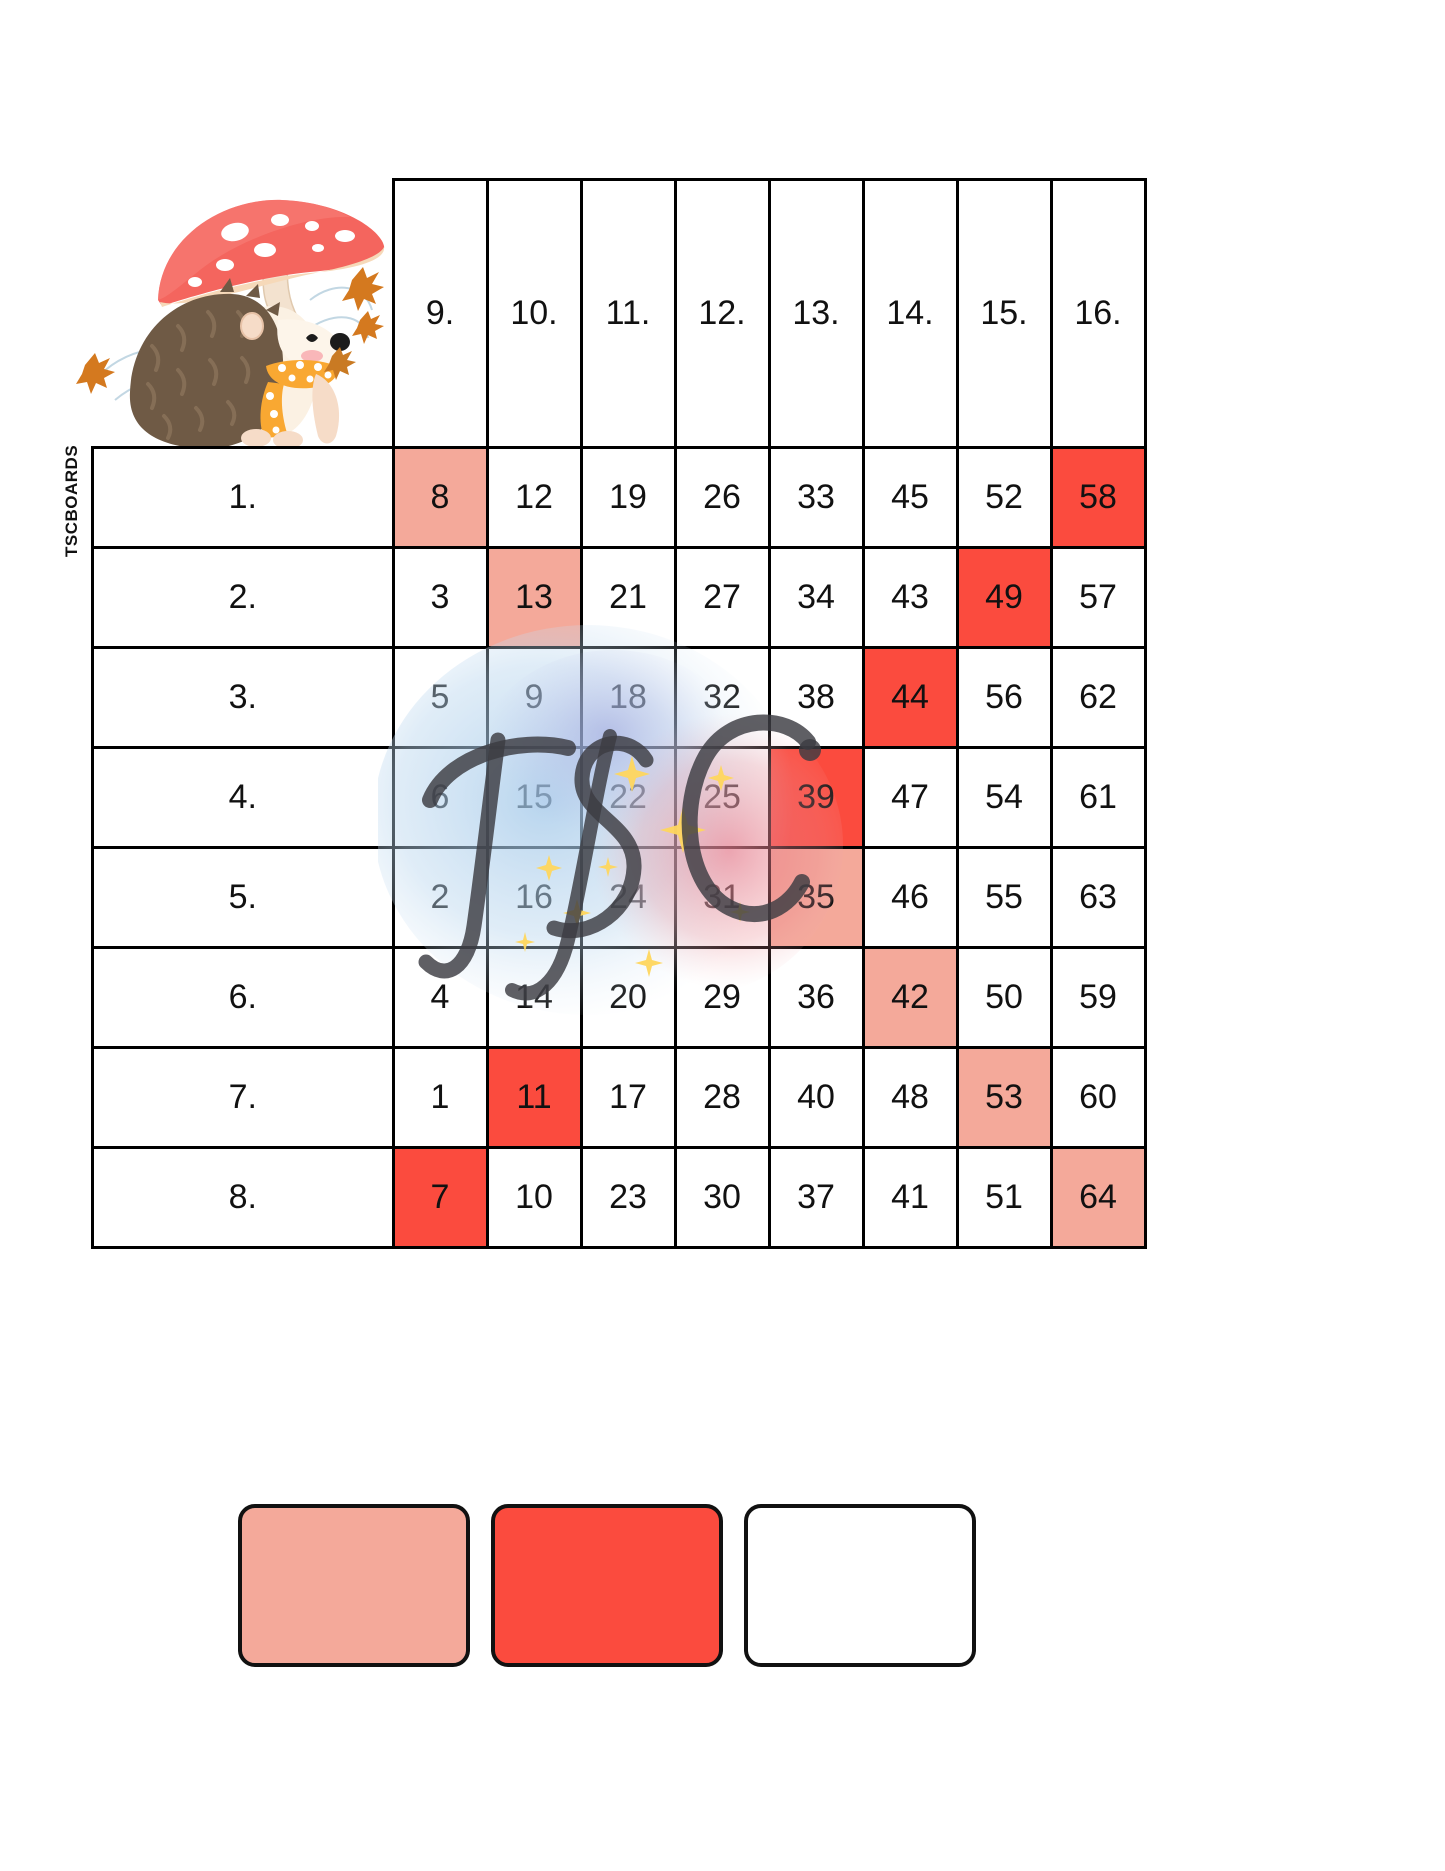  What do you see at coordinates (628, 597) in the screenshot?
I see `grid-cell-r2-c3: 21` at bounding box center [628, 597].